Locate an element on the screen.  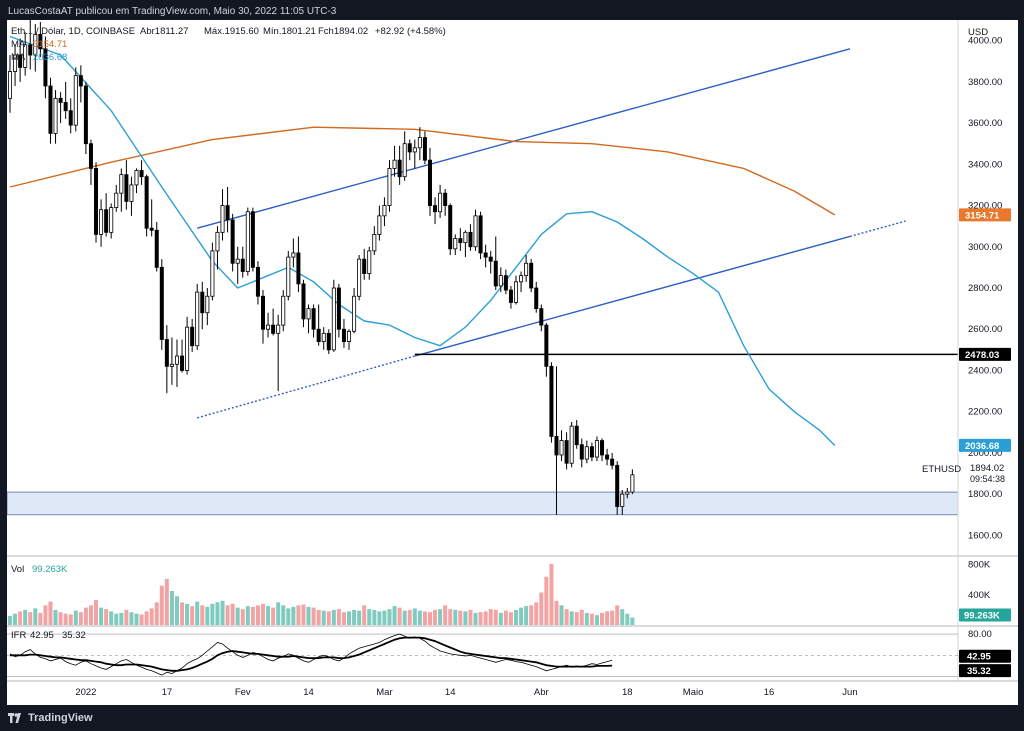
support-zone-rect is located at coordinates (482, 503).